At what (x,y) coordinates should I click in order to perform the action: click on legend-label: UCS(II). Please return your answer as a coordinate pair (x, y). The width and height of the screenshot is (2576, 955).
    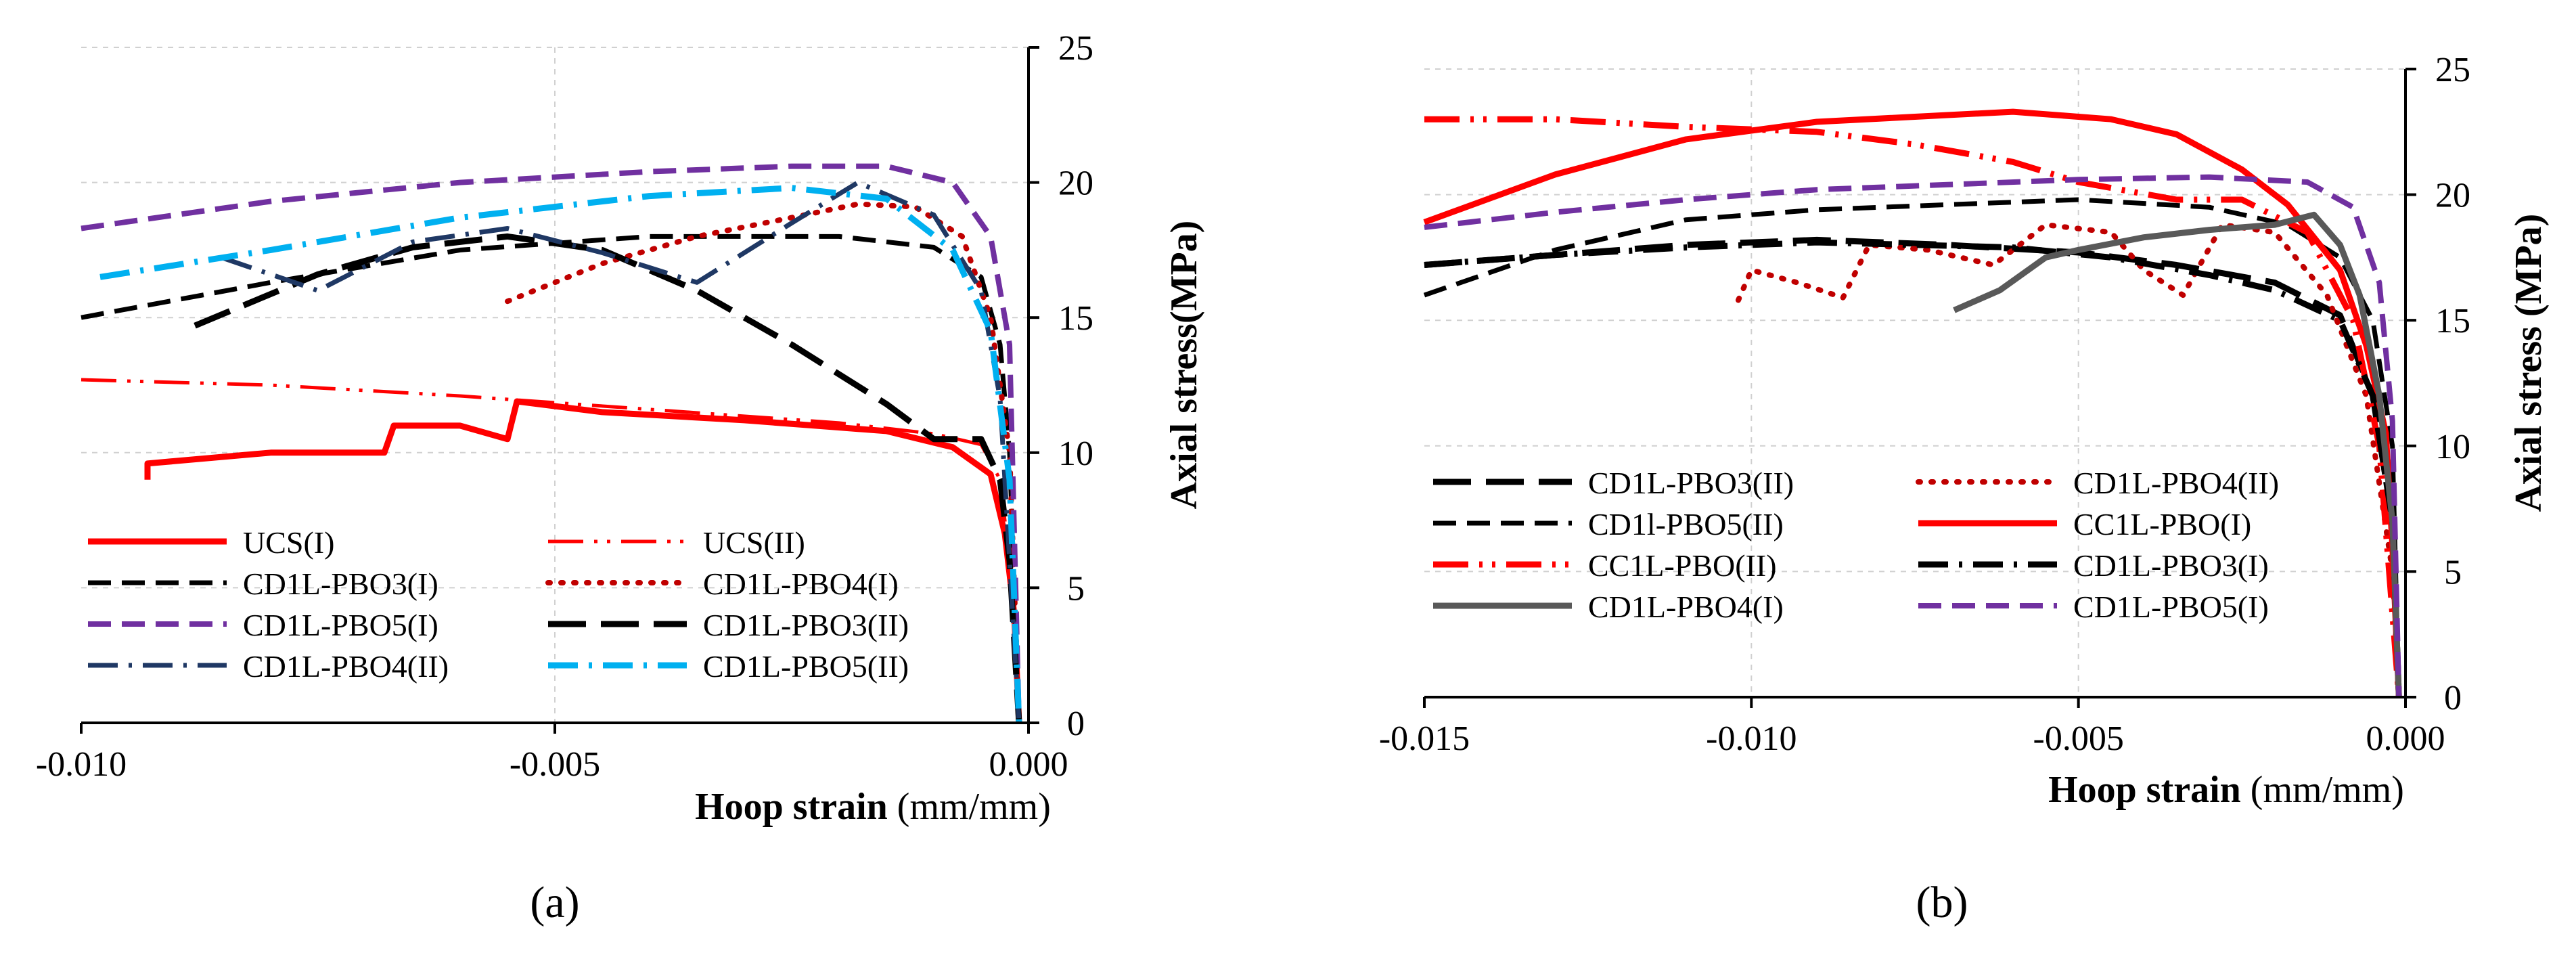
    Looking at the image, I should click on (754, 542).